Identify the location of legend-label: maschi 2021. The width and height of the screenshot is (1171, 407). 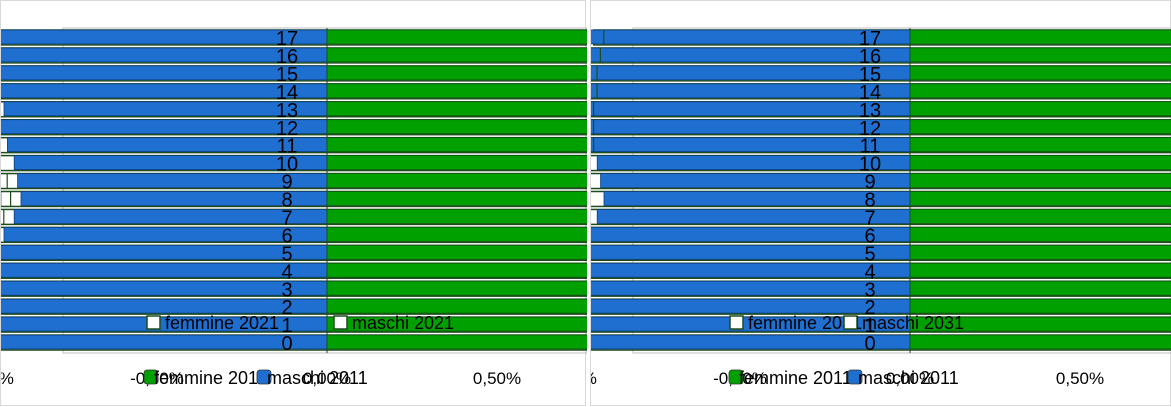
(403, 323).